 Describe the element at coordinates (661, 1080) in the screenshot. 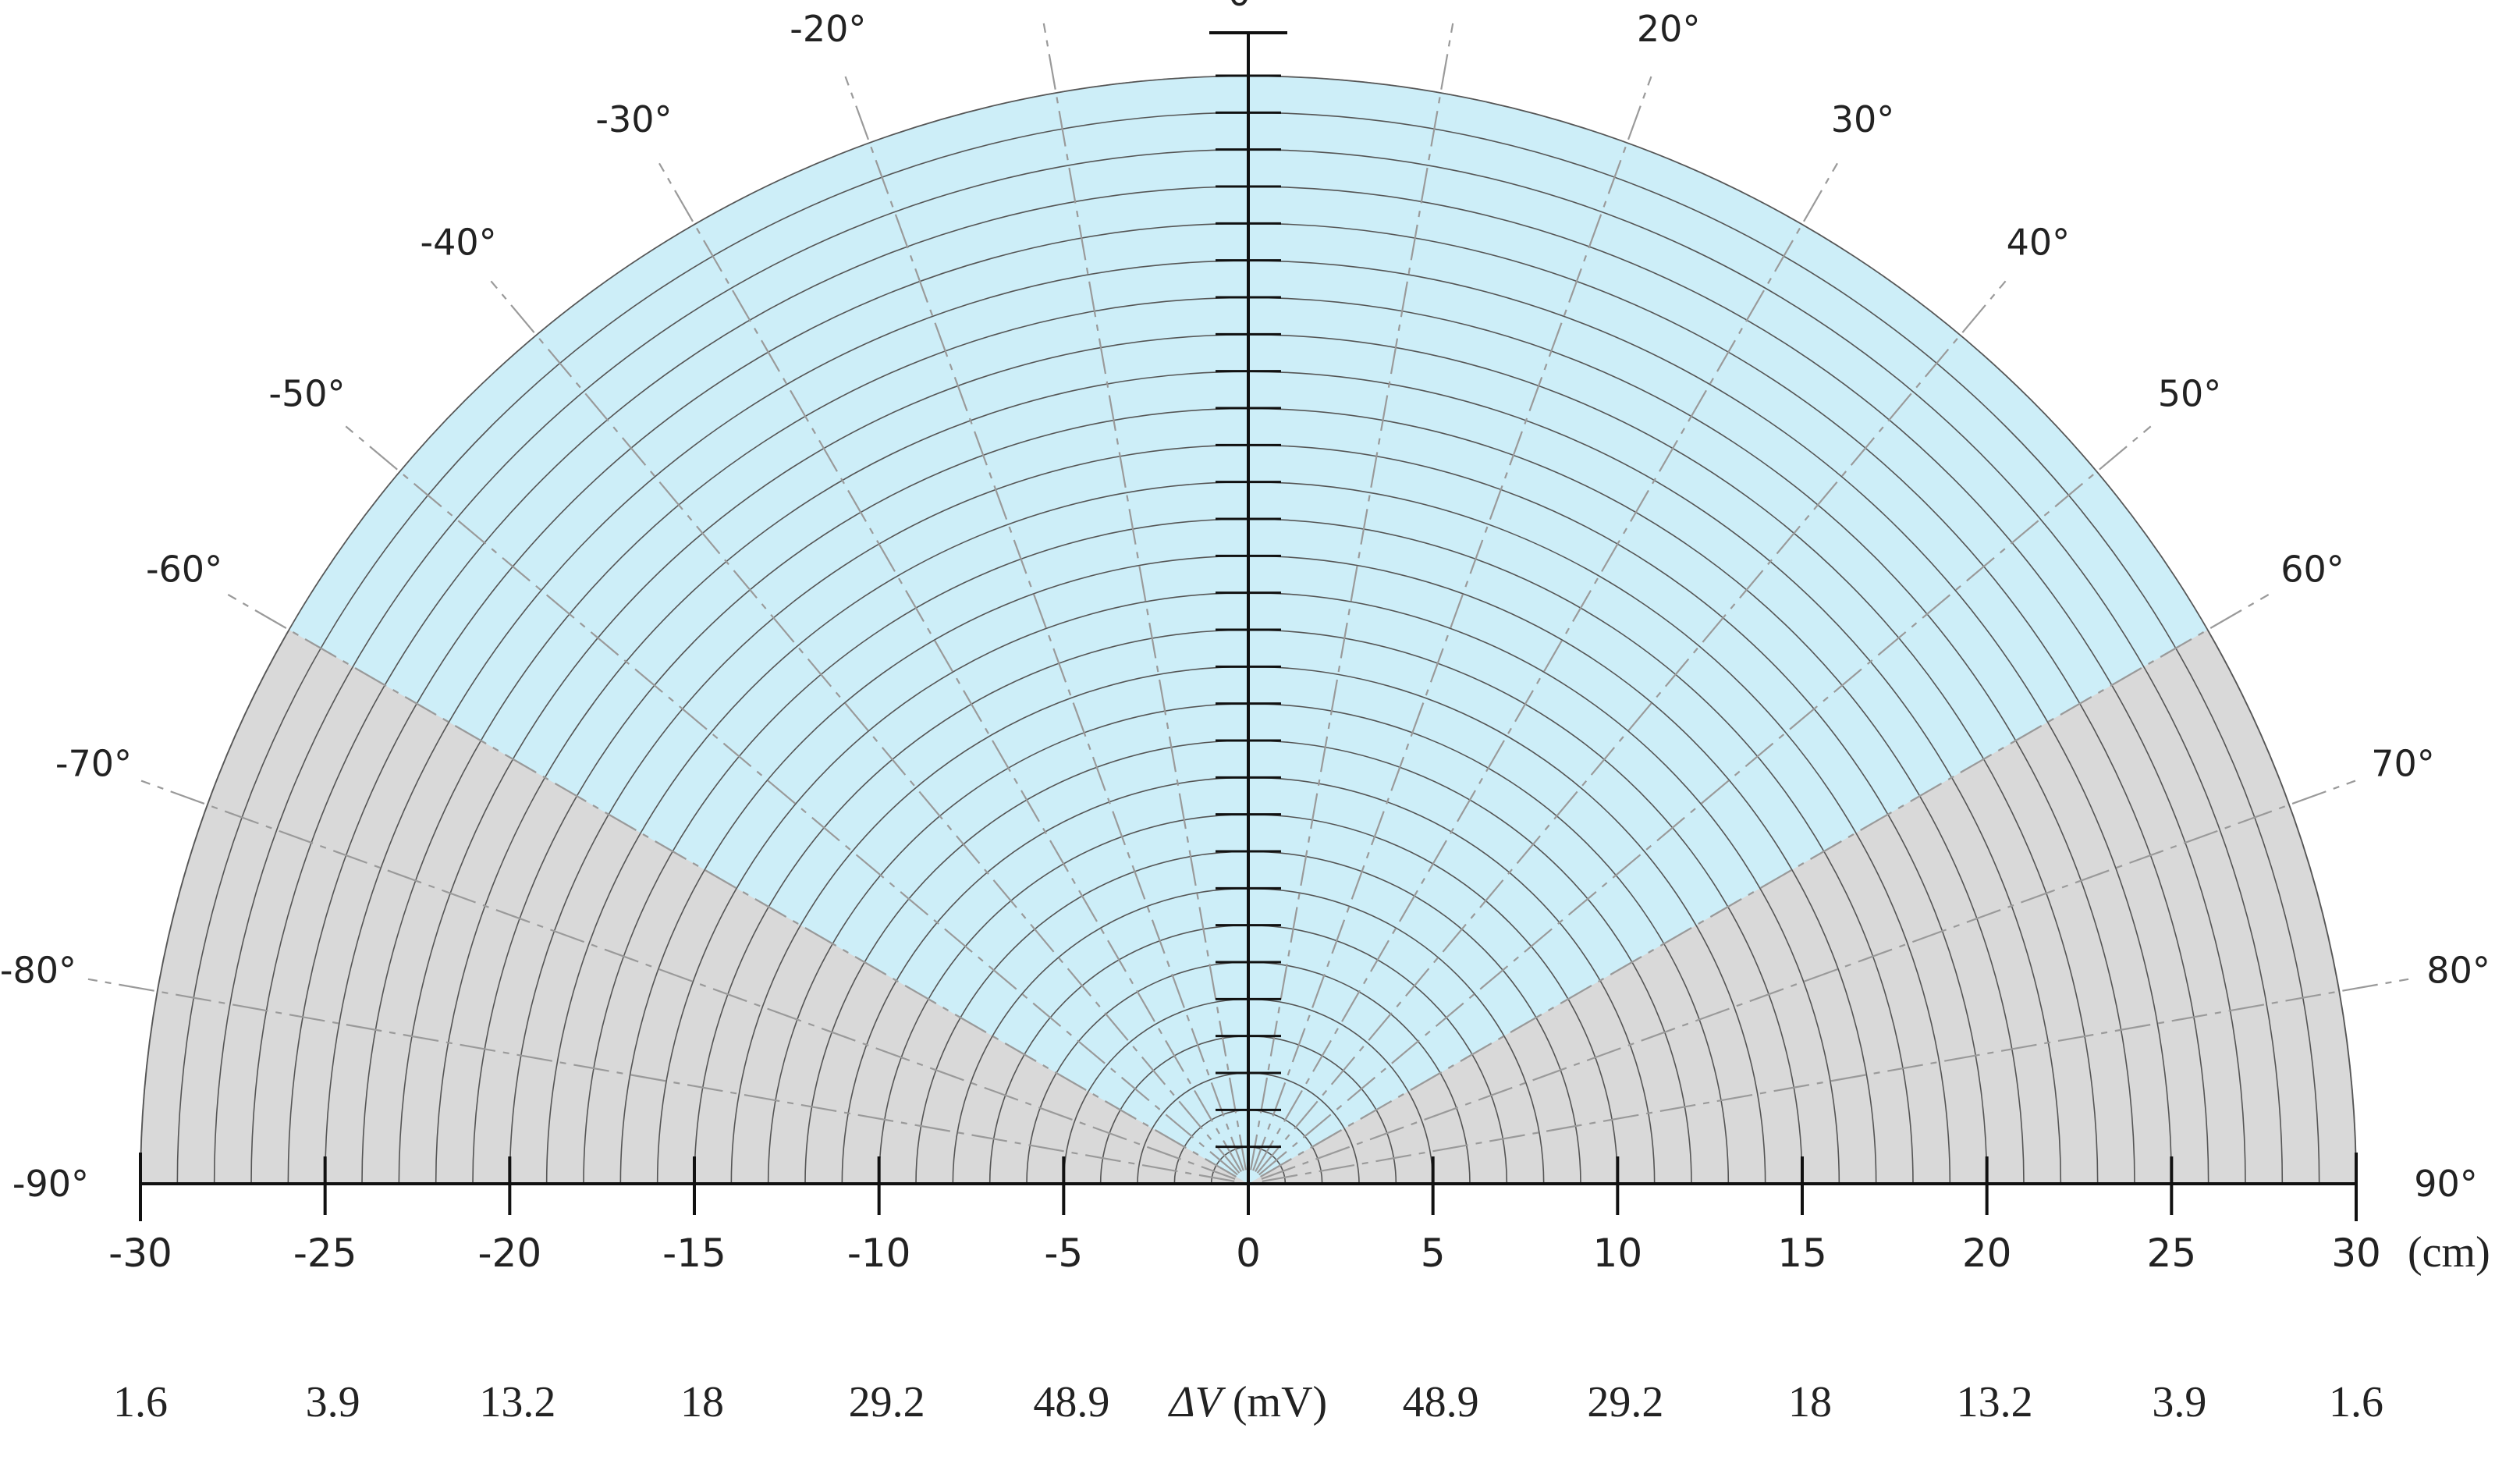

I see `radial-line--80` at that location.